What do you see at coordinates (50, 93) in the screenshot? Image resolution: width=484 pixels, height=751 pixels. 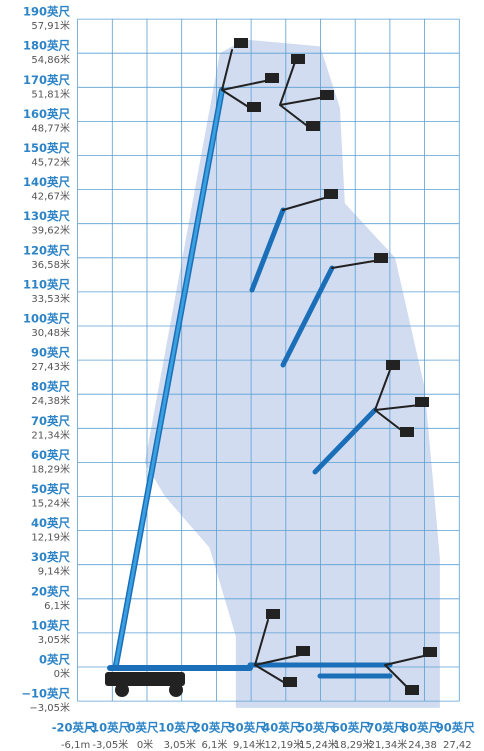 I see `y-tick-label-metric: 51,81米` at bounding box center [50, 93].